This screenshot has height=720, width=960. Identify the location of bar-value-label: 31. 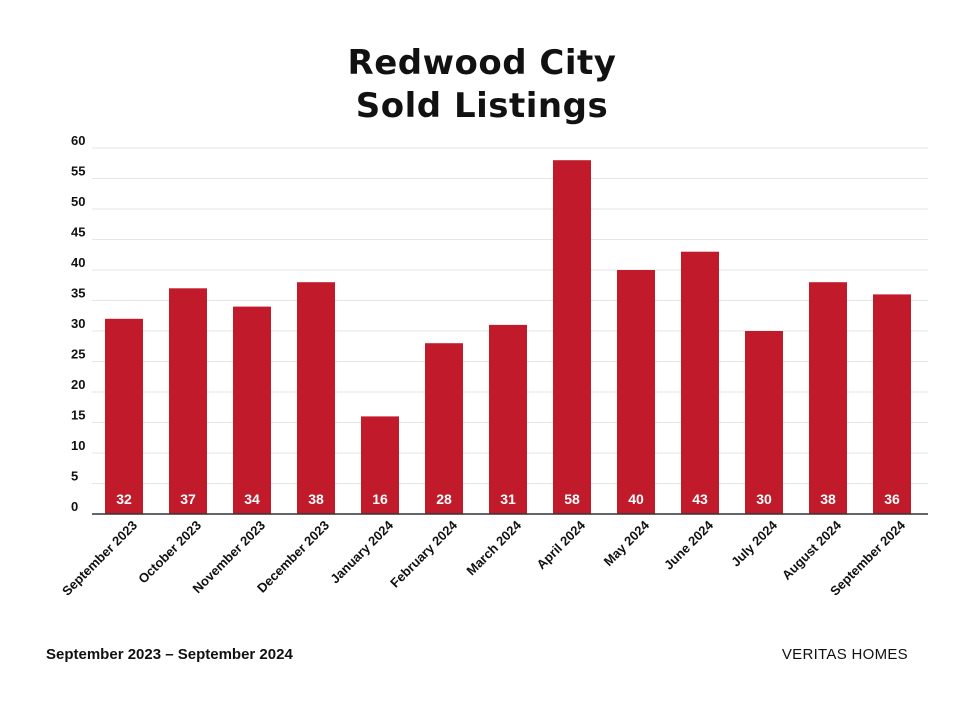
(508, 499).